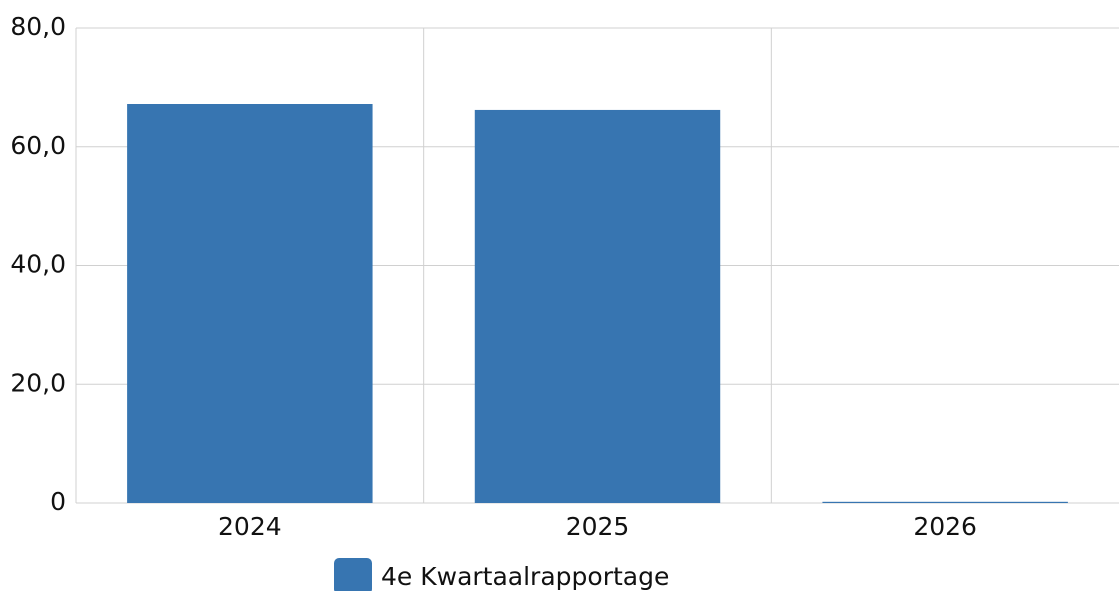 The image size is (1119, 595). I want to click on y-tick-label: 0, so click(58, 501).